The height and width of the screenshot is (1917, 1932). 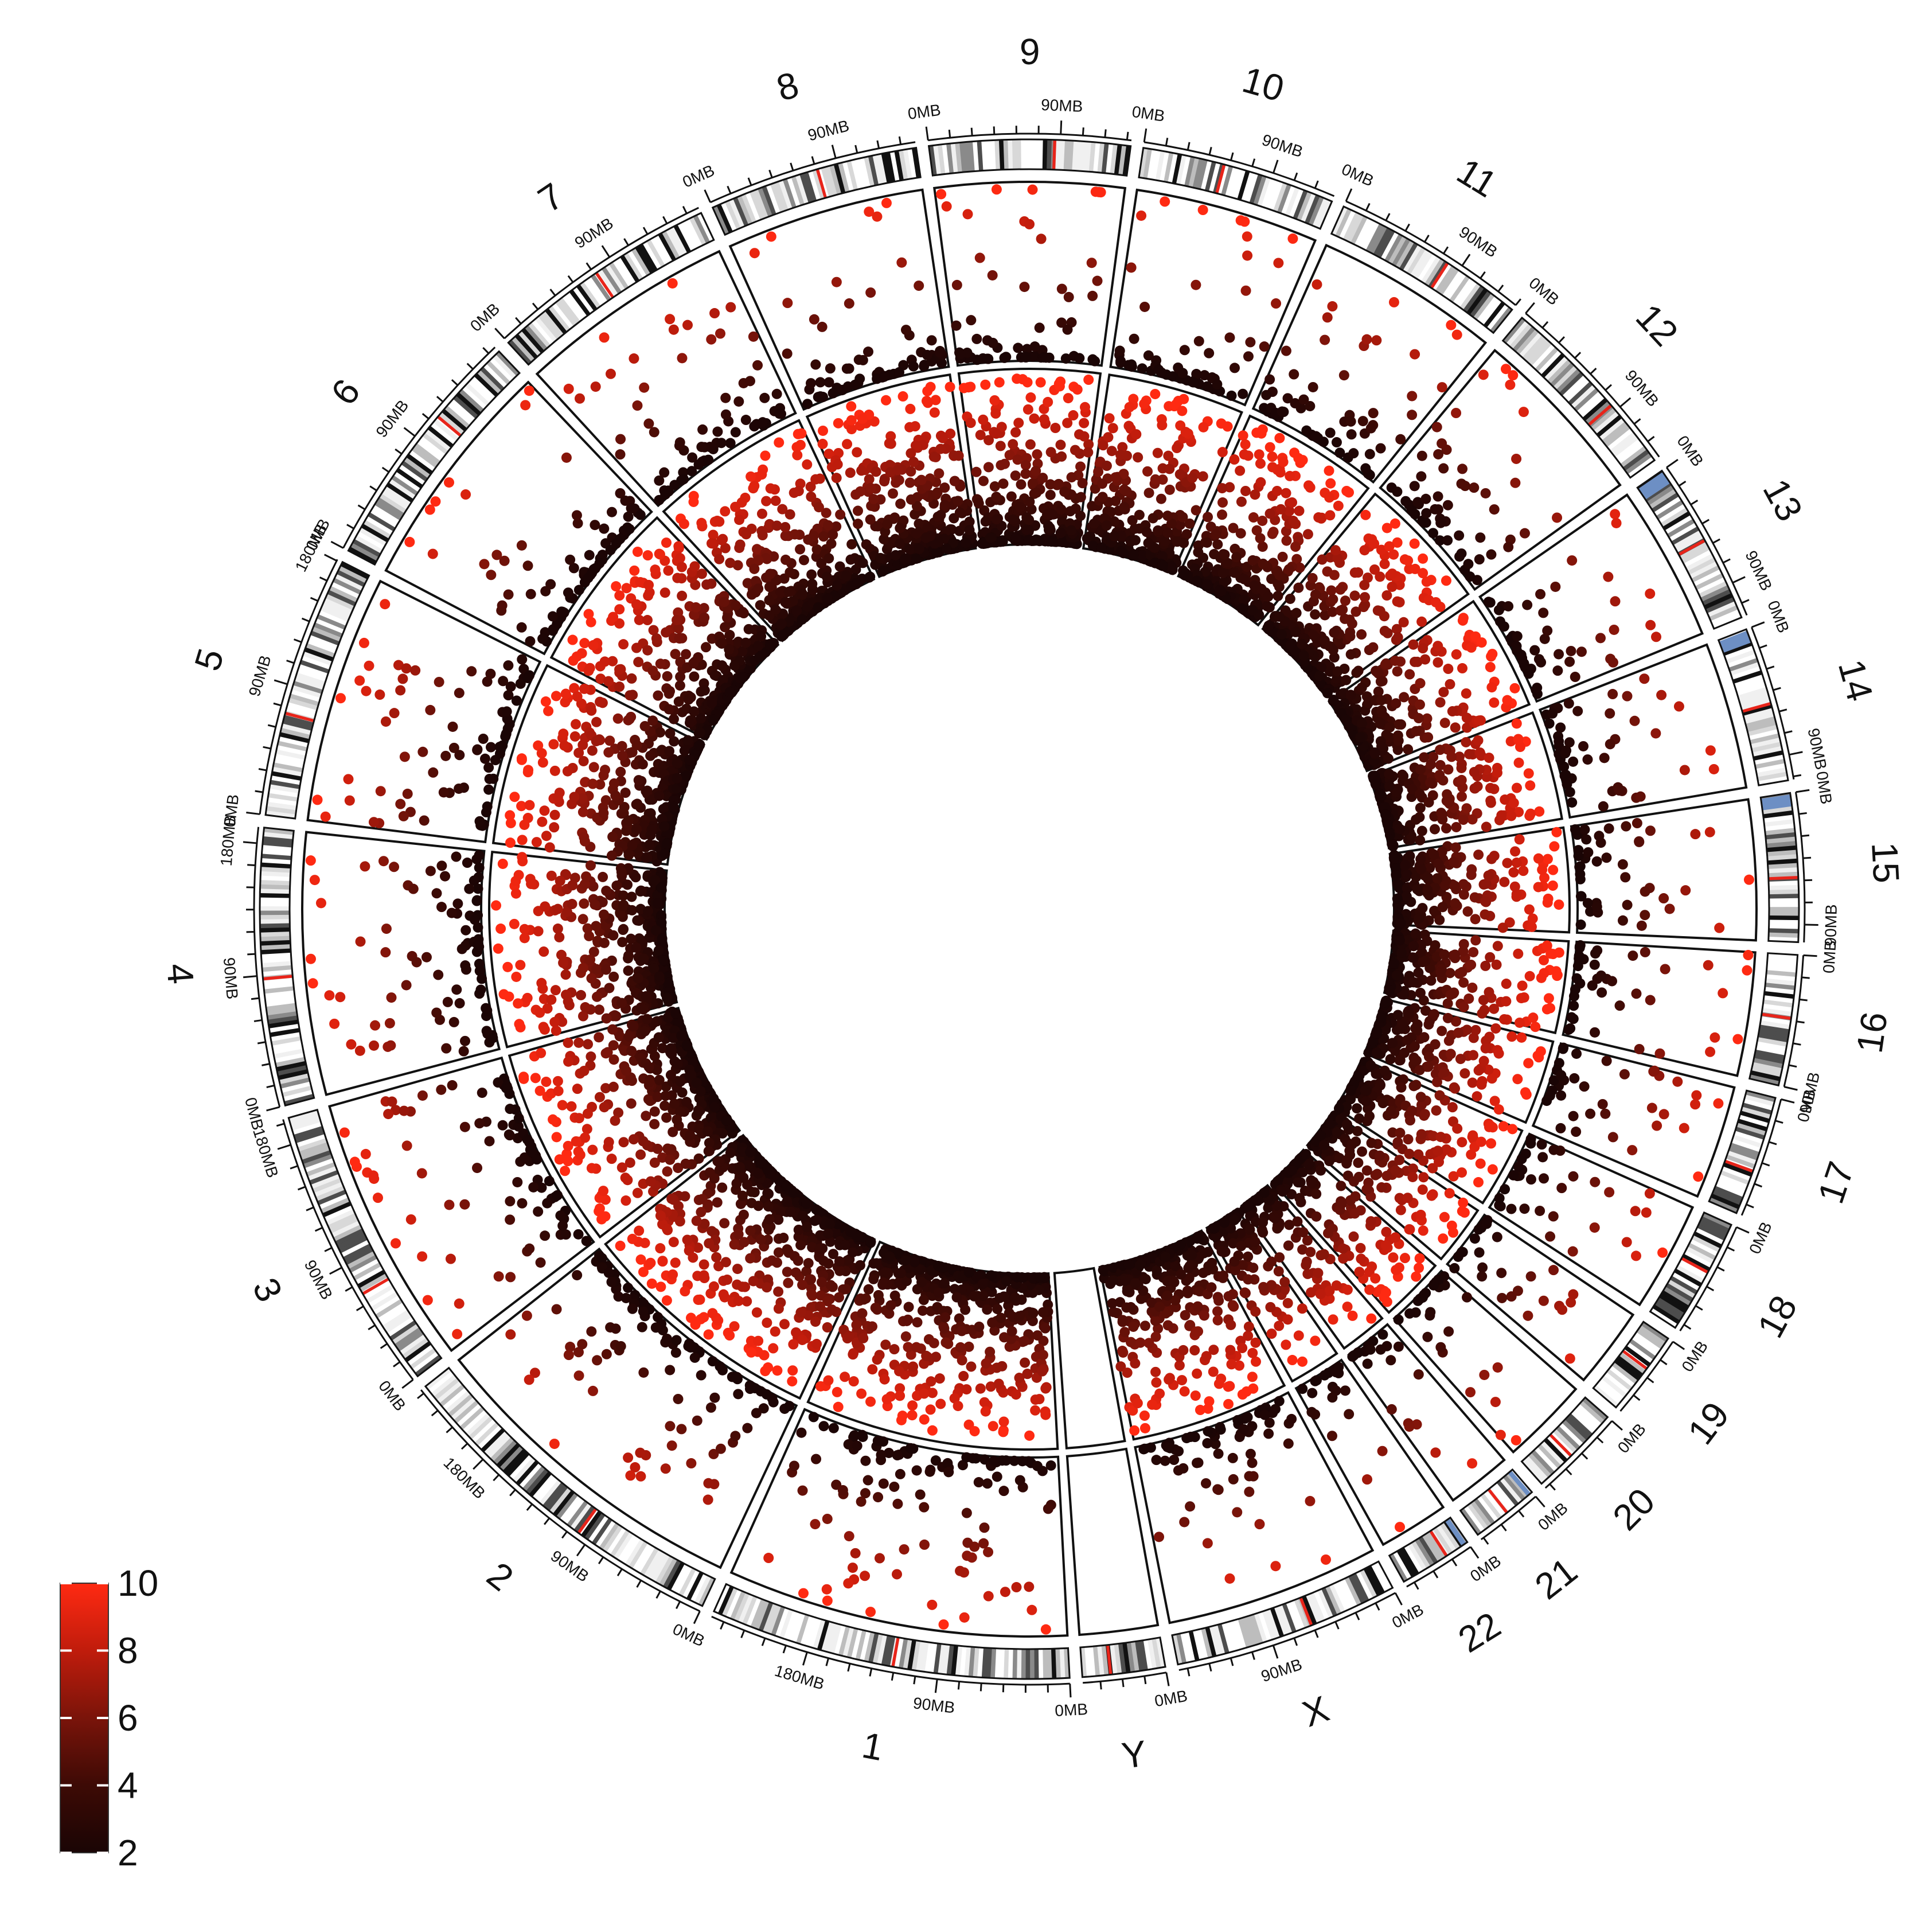 What do you see at coordinates (376, 1286) in the screenshot?
I see `centromere-marker` at bounding box center [376, 1286].